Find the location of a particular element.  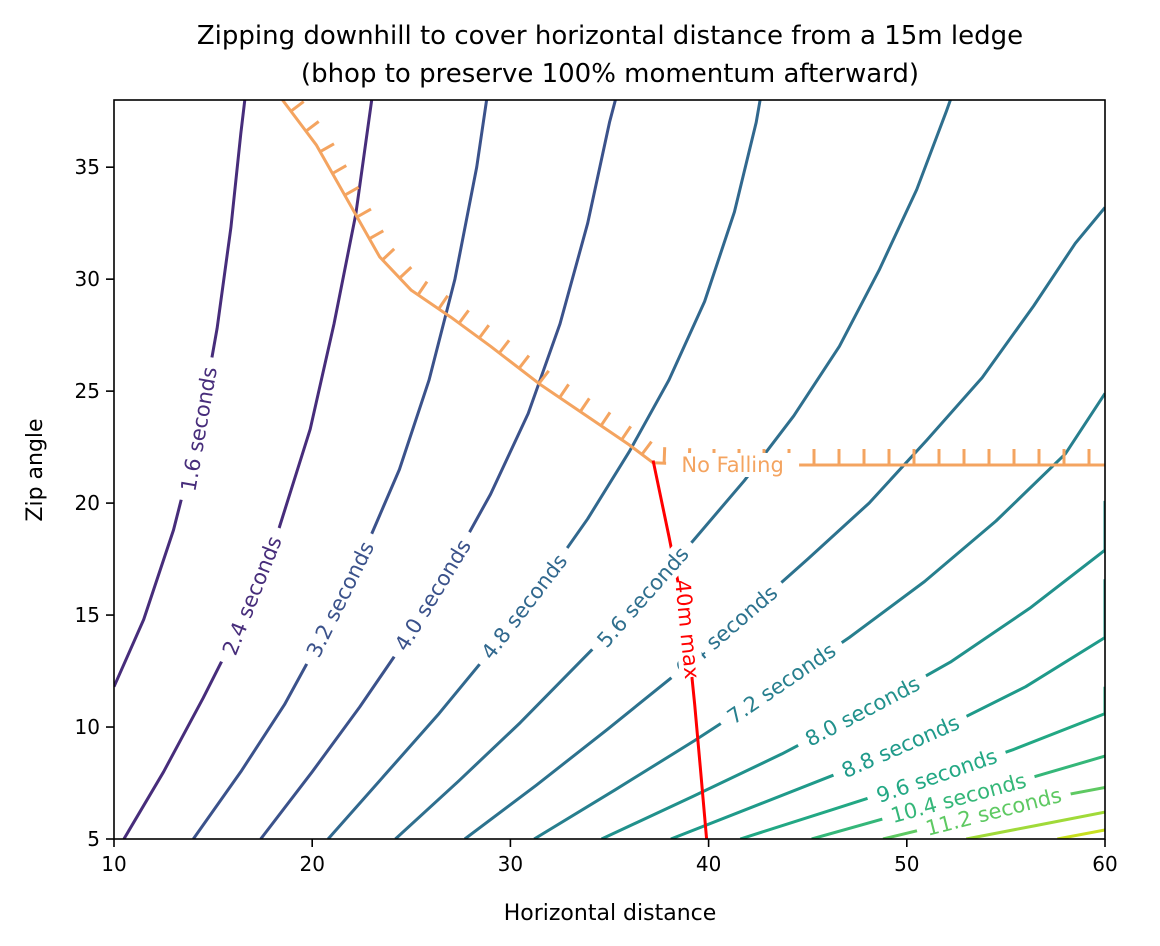

contour-label: 4.0 seconds is located at coordinates (433, 595).